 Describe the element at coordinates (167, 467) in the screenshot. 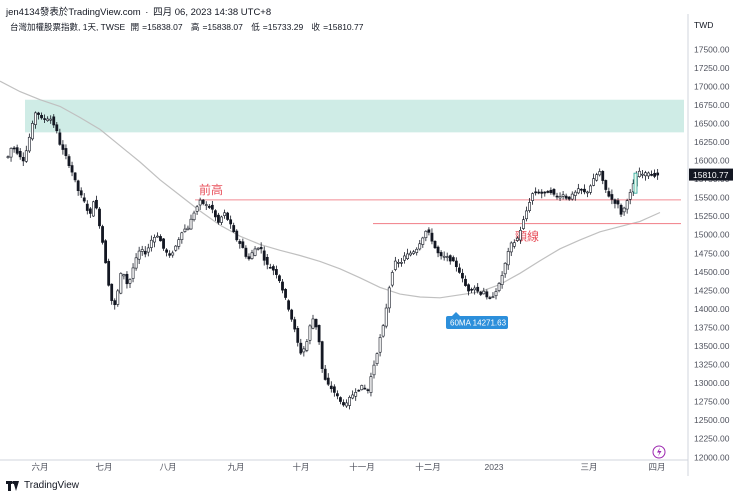

I see `x-tick-label: 八月` at that location.